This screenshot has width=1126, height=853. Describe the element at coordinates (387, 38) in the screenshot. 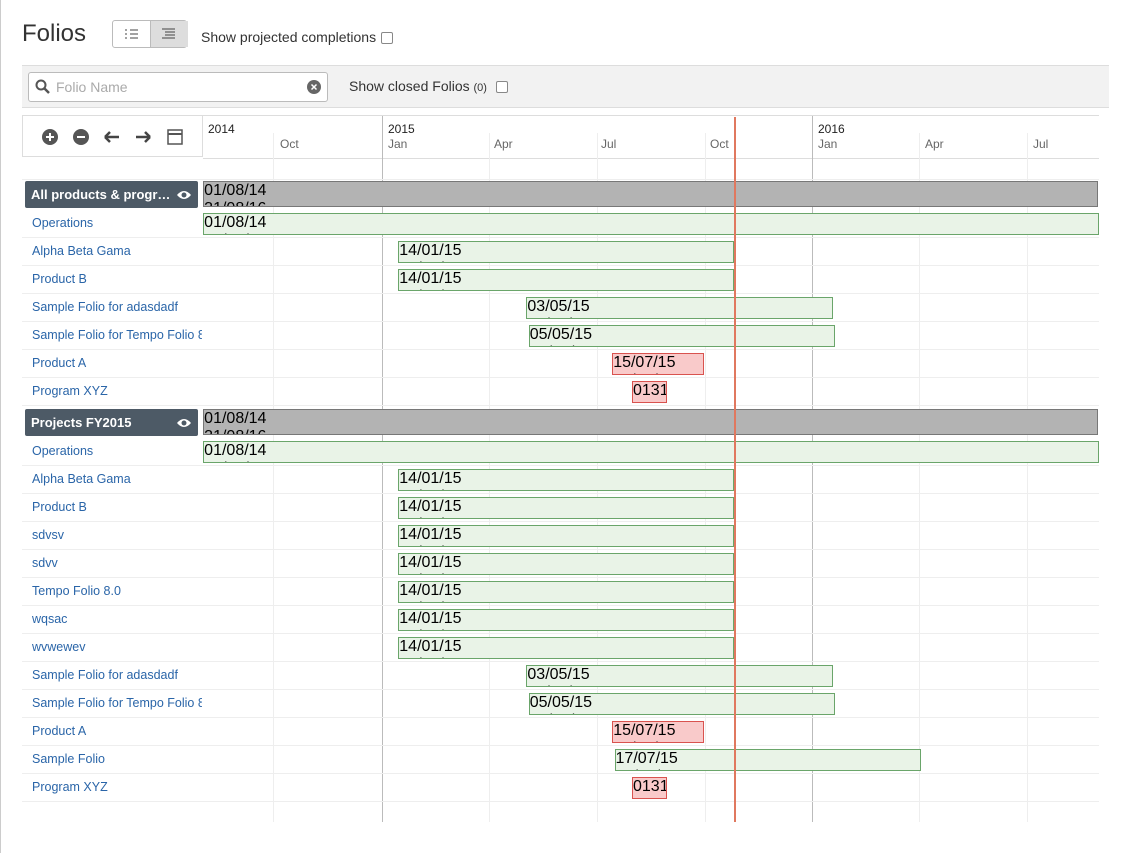

I see `projected-checkbox` at that location.